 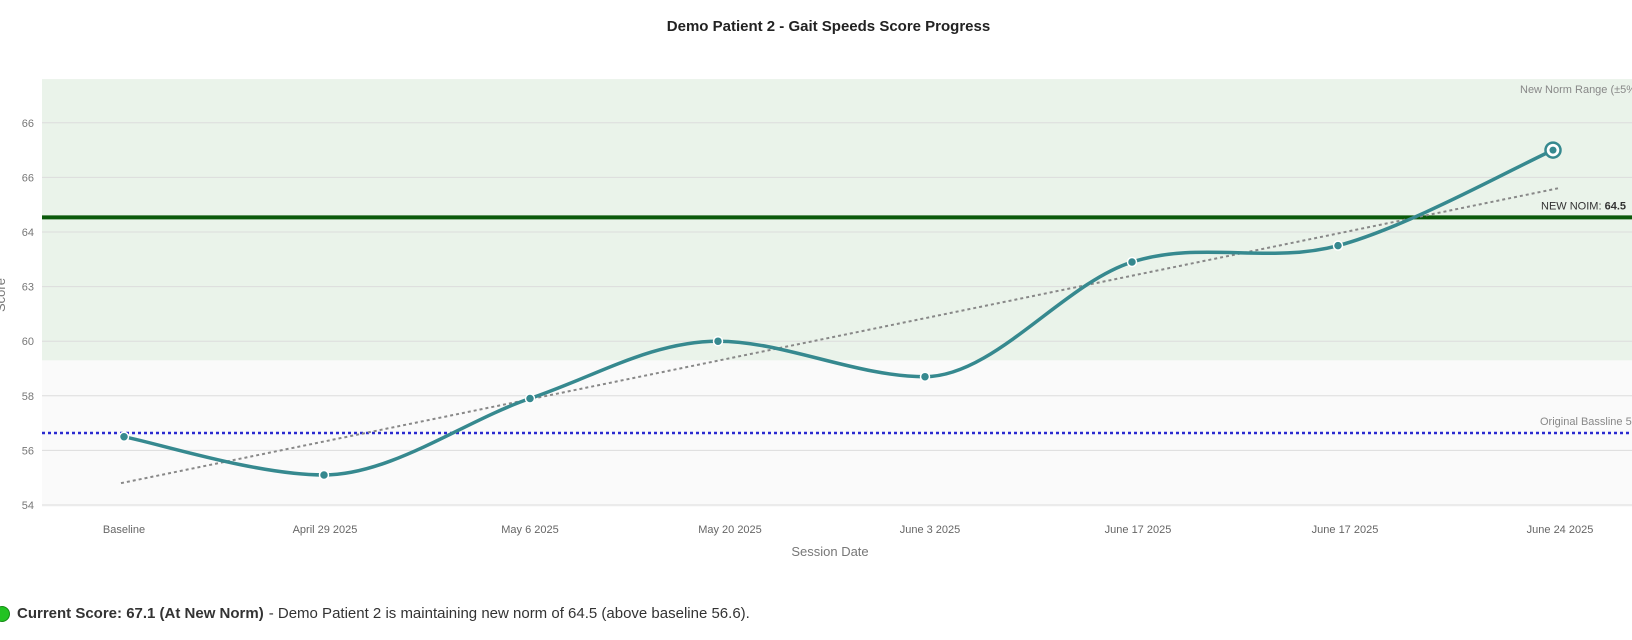 I want to click on x-tick-label: May 20 2025, so click(x=730, y=530).